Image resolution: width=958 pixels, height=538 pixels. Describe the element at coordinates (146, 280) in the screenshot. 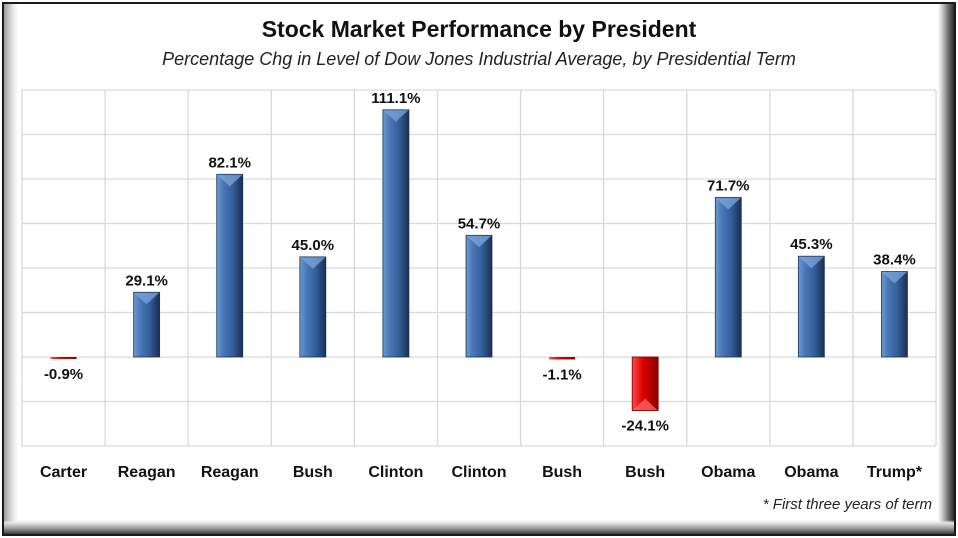

I see `data-label: 29.1%` at that location.